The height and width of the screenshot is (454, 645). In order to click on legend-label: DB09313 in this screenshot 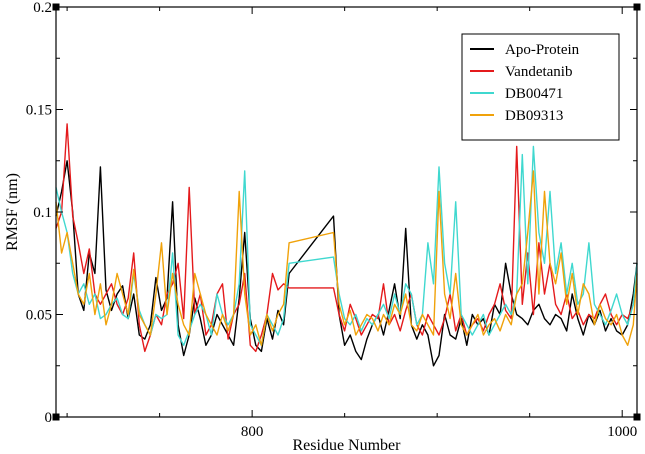, I will do `click(534, 116)`.